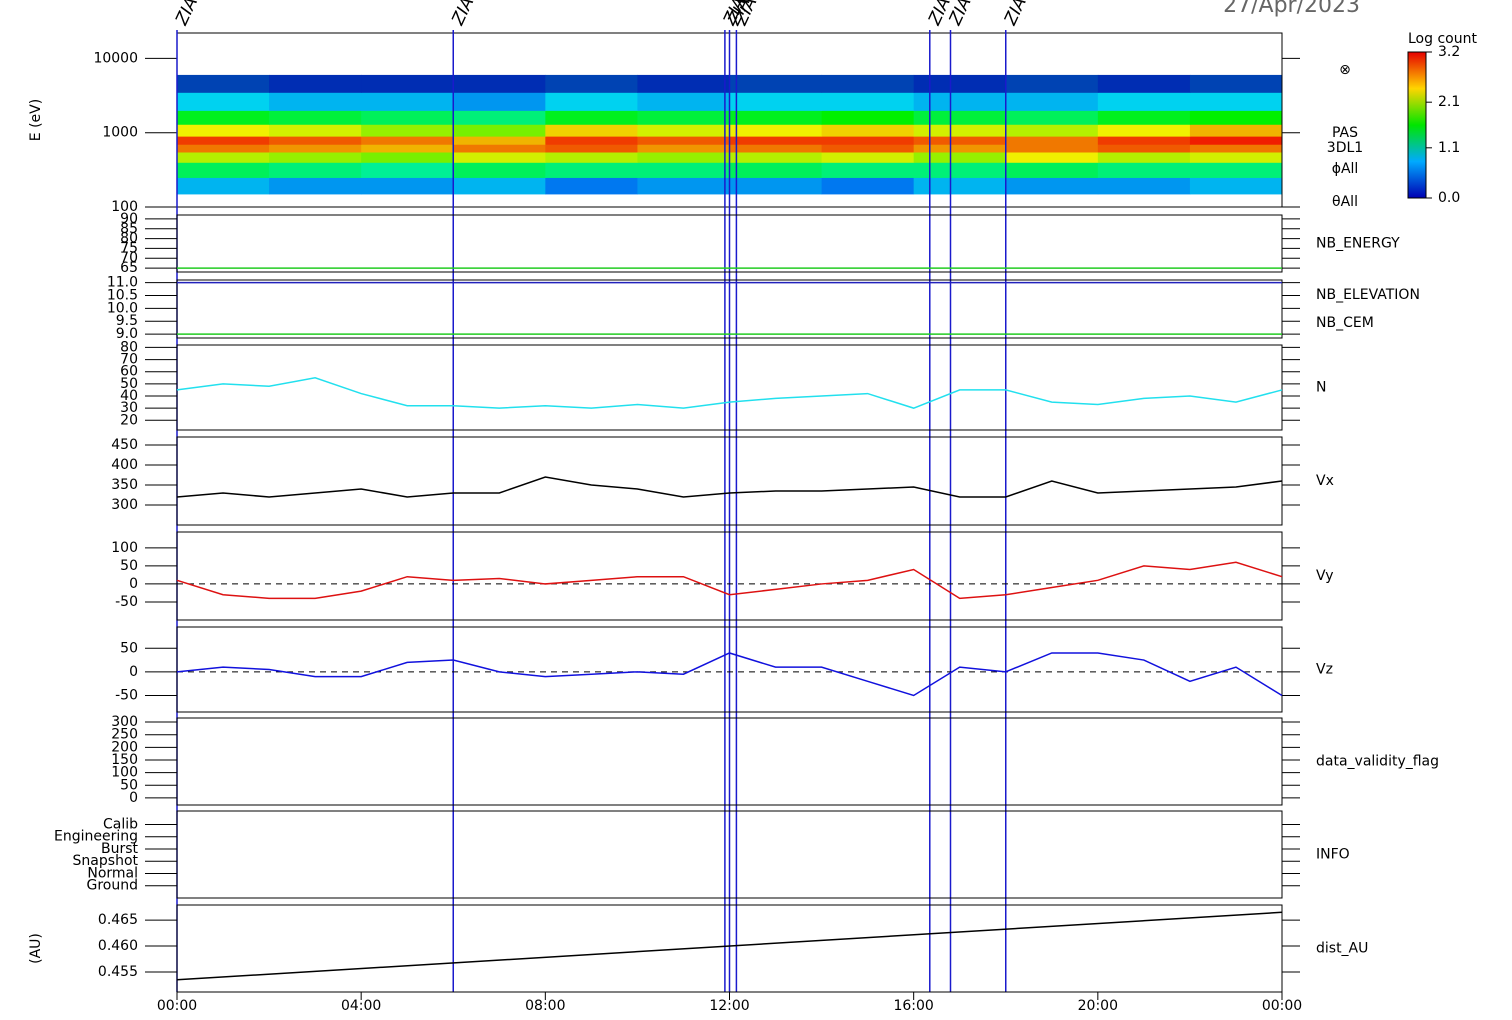 This screenshot has height=1020, width=1512. Describe the element at coordinates (118, 972) in the screenshot. I see `y-tick-label: 0.455` at that location.